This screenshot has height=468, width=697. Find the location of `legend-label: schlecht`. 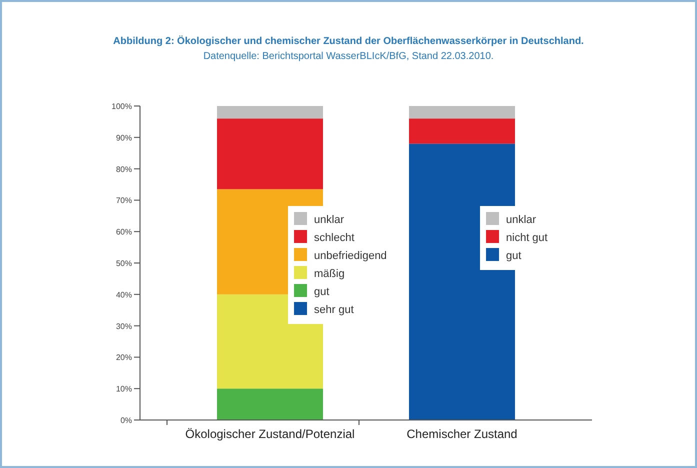

legend-label: schlecht is located at coordinates (334, 238).